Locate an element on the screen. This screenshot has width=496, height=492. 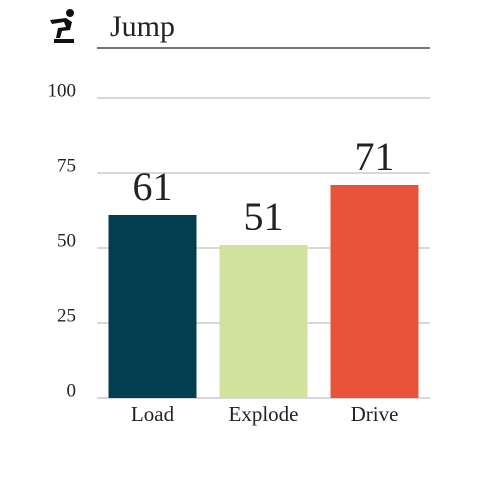
y-tick-label: 0 is located at coordinates (72, 390).